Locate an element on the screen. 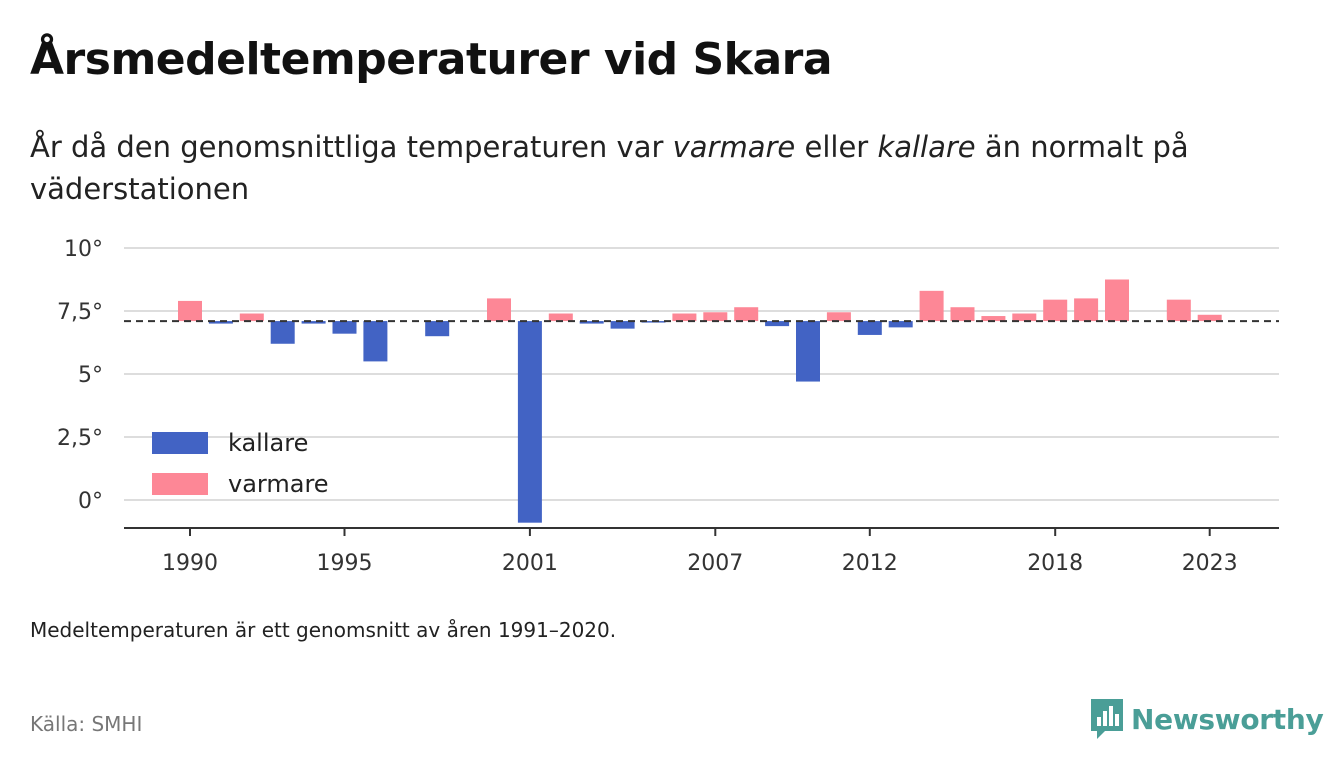 The width and height of the screenshot is (1340, 771). y-tick-label: 2,5° is located at coordinates (80, 438).